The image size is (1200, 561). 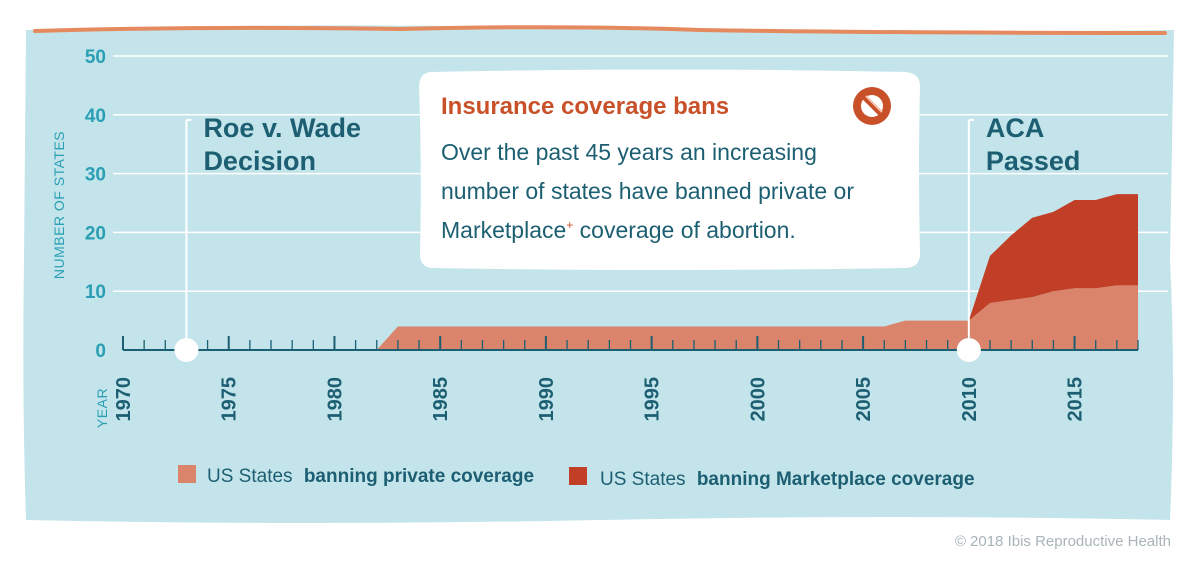 What do you see at coordinates (102, 408) in the screenshot?
I see `x-axis-title: YEAR` at bounding box center [102, 408].